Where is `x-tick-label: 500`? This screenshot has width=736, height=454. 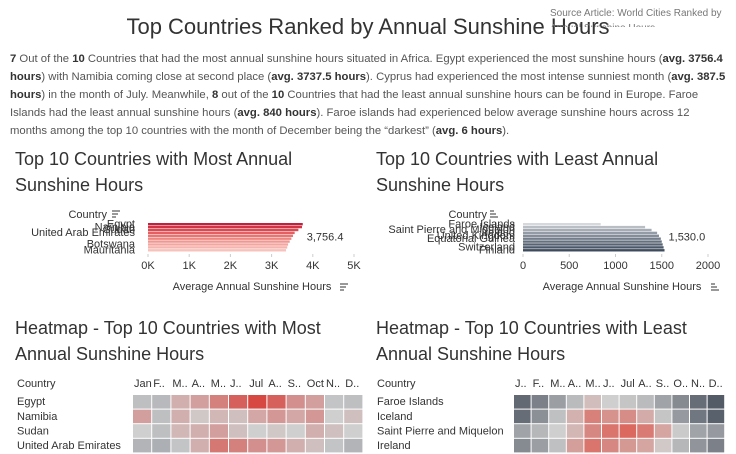 x-tick-label: 500 is located at coordinates (569, 266).